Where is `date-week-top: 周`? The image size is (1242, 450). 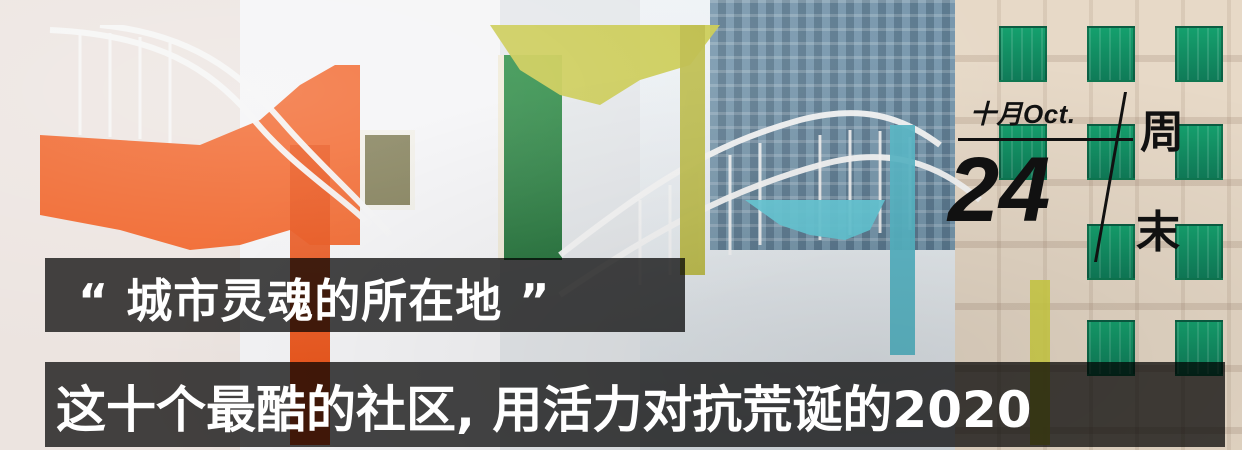 date-week-top: 周 is located at coordinates (1162, 132).